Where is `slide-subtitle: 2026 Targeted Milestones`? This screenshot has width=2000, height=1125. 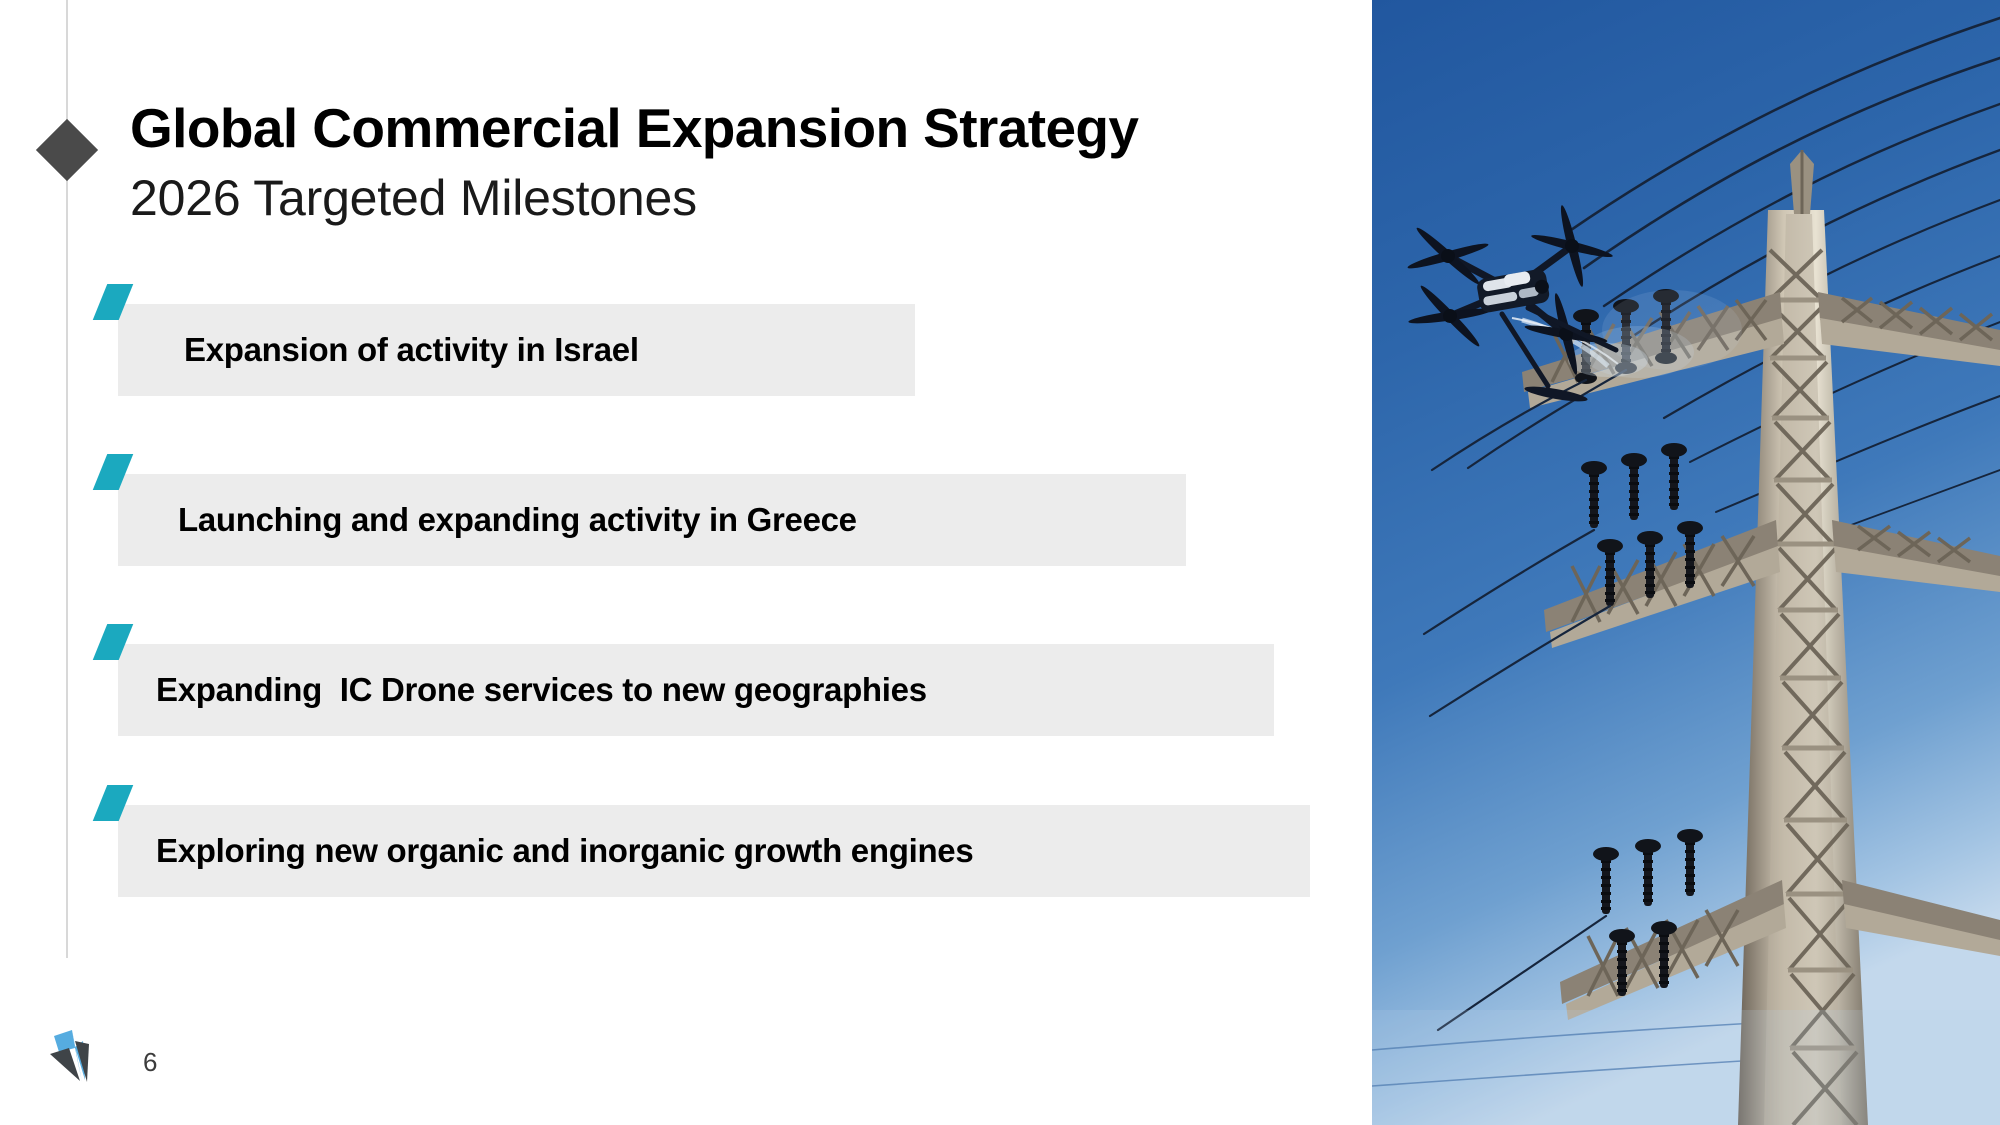
slide-subtitle: 2026 Targeted Milestones is located at coordinates (413, 198).